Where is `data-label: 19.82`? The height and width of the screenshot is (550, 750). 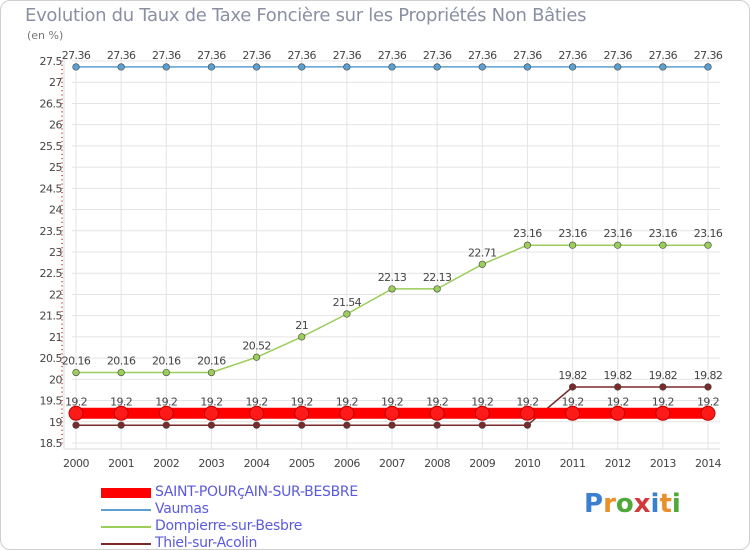 data-label: 19.82 is located at coordinates (708, 375).